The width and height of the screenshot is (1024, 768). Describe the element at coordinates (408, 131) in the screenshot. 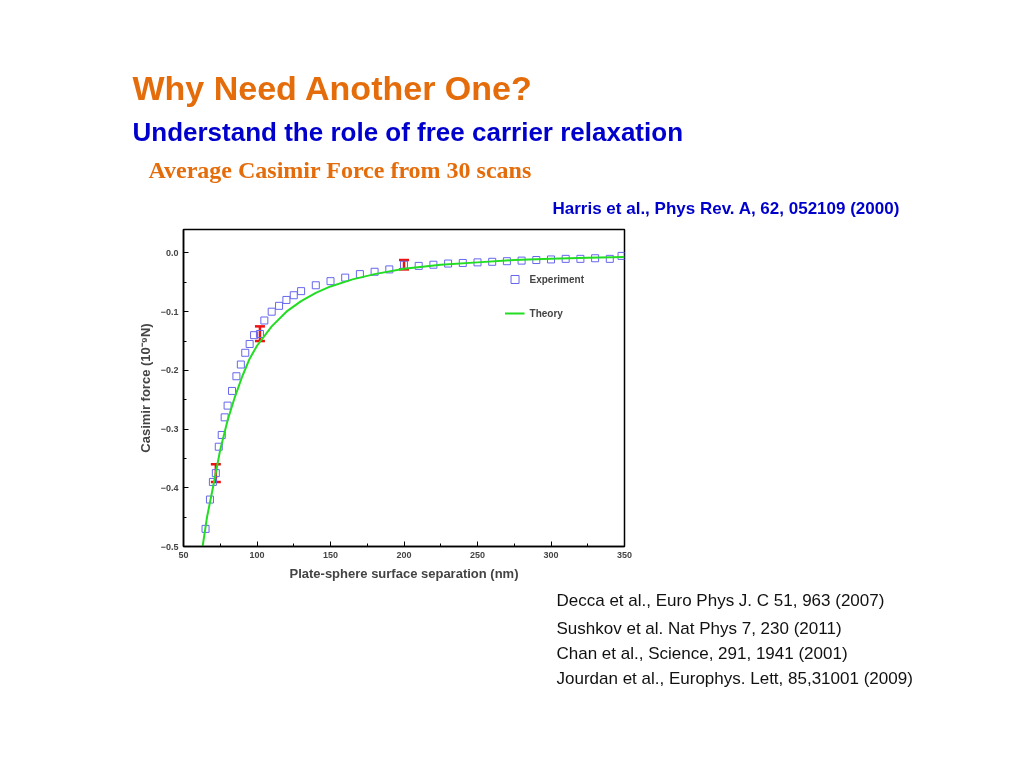

I see `chart-subtitle: Understand the role of free carrier relaxation` at that location.